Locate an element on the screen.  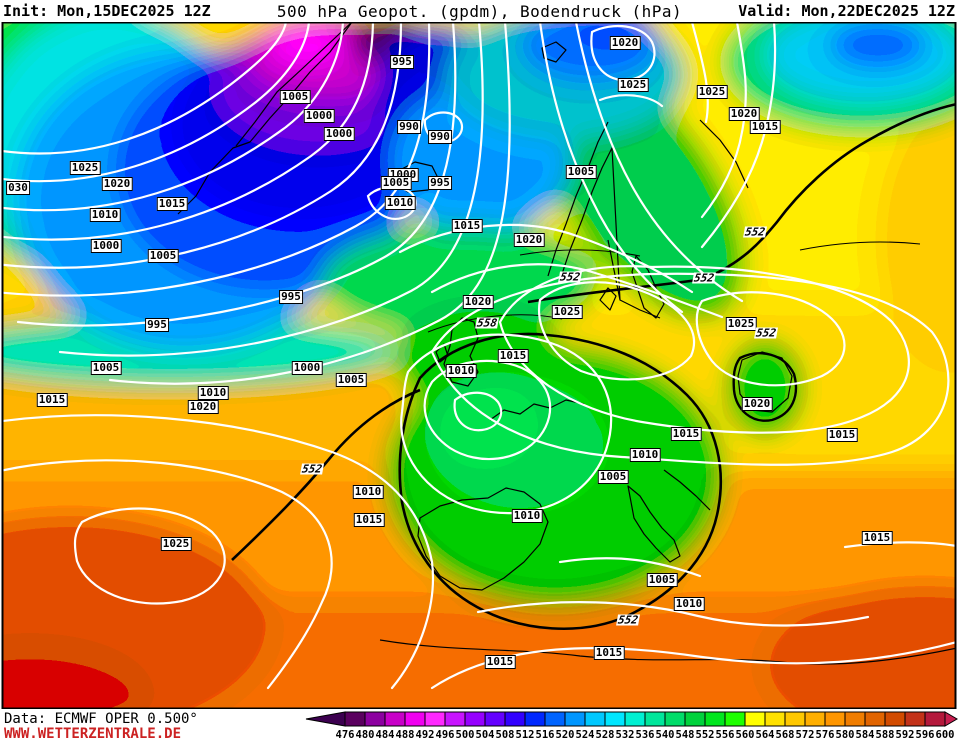
colorbar-tick-label: 480 is located at coordinates (365, 735).